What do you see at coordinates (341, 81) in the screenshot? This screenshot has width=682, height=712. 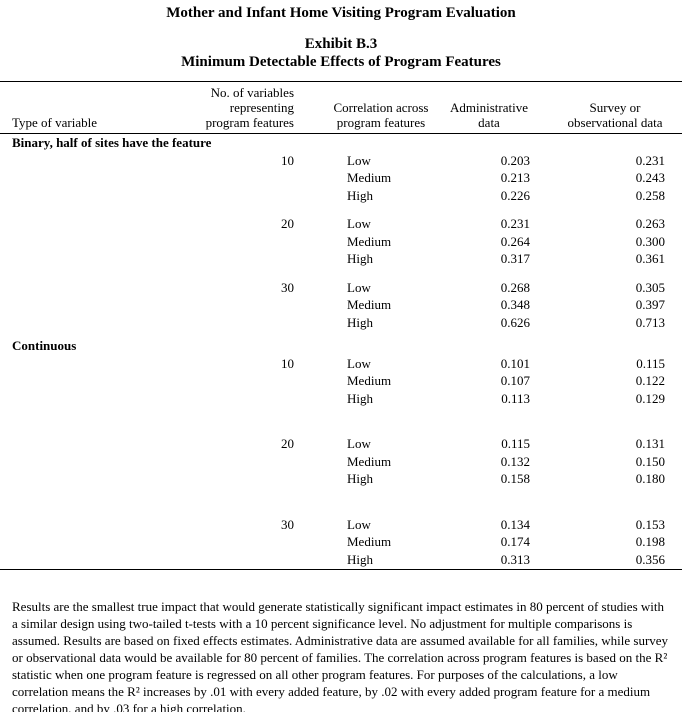 I see `table-top-rule` at bounding box center [341, 81].